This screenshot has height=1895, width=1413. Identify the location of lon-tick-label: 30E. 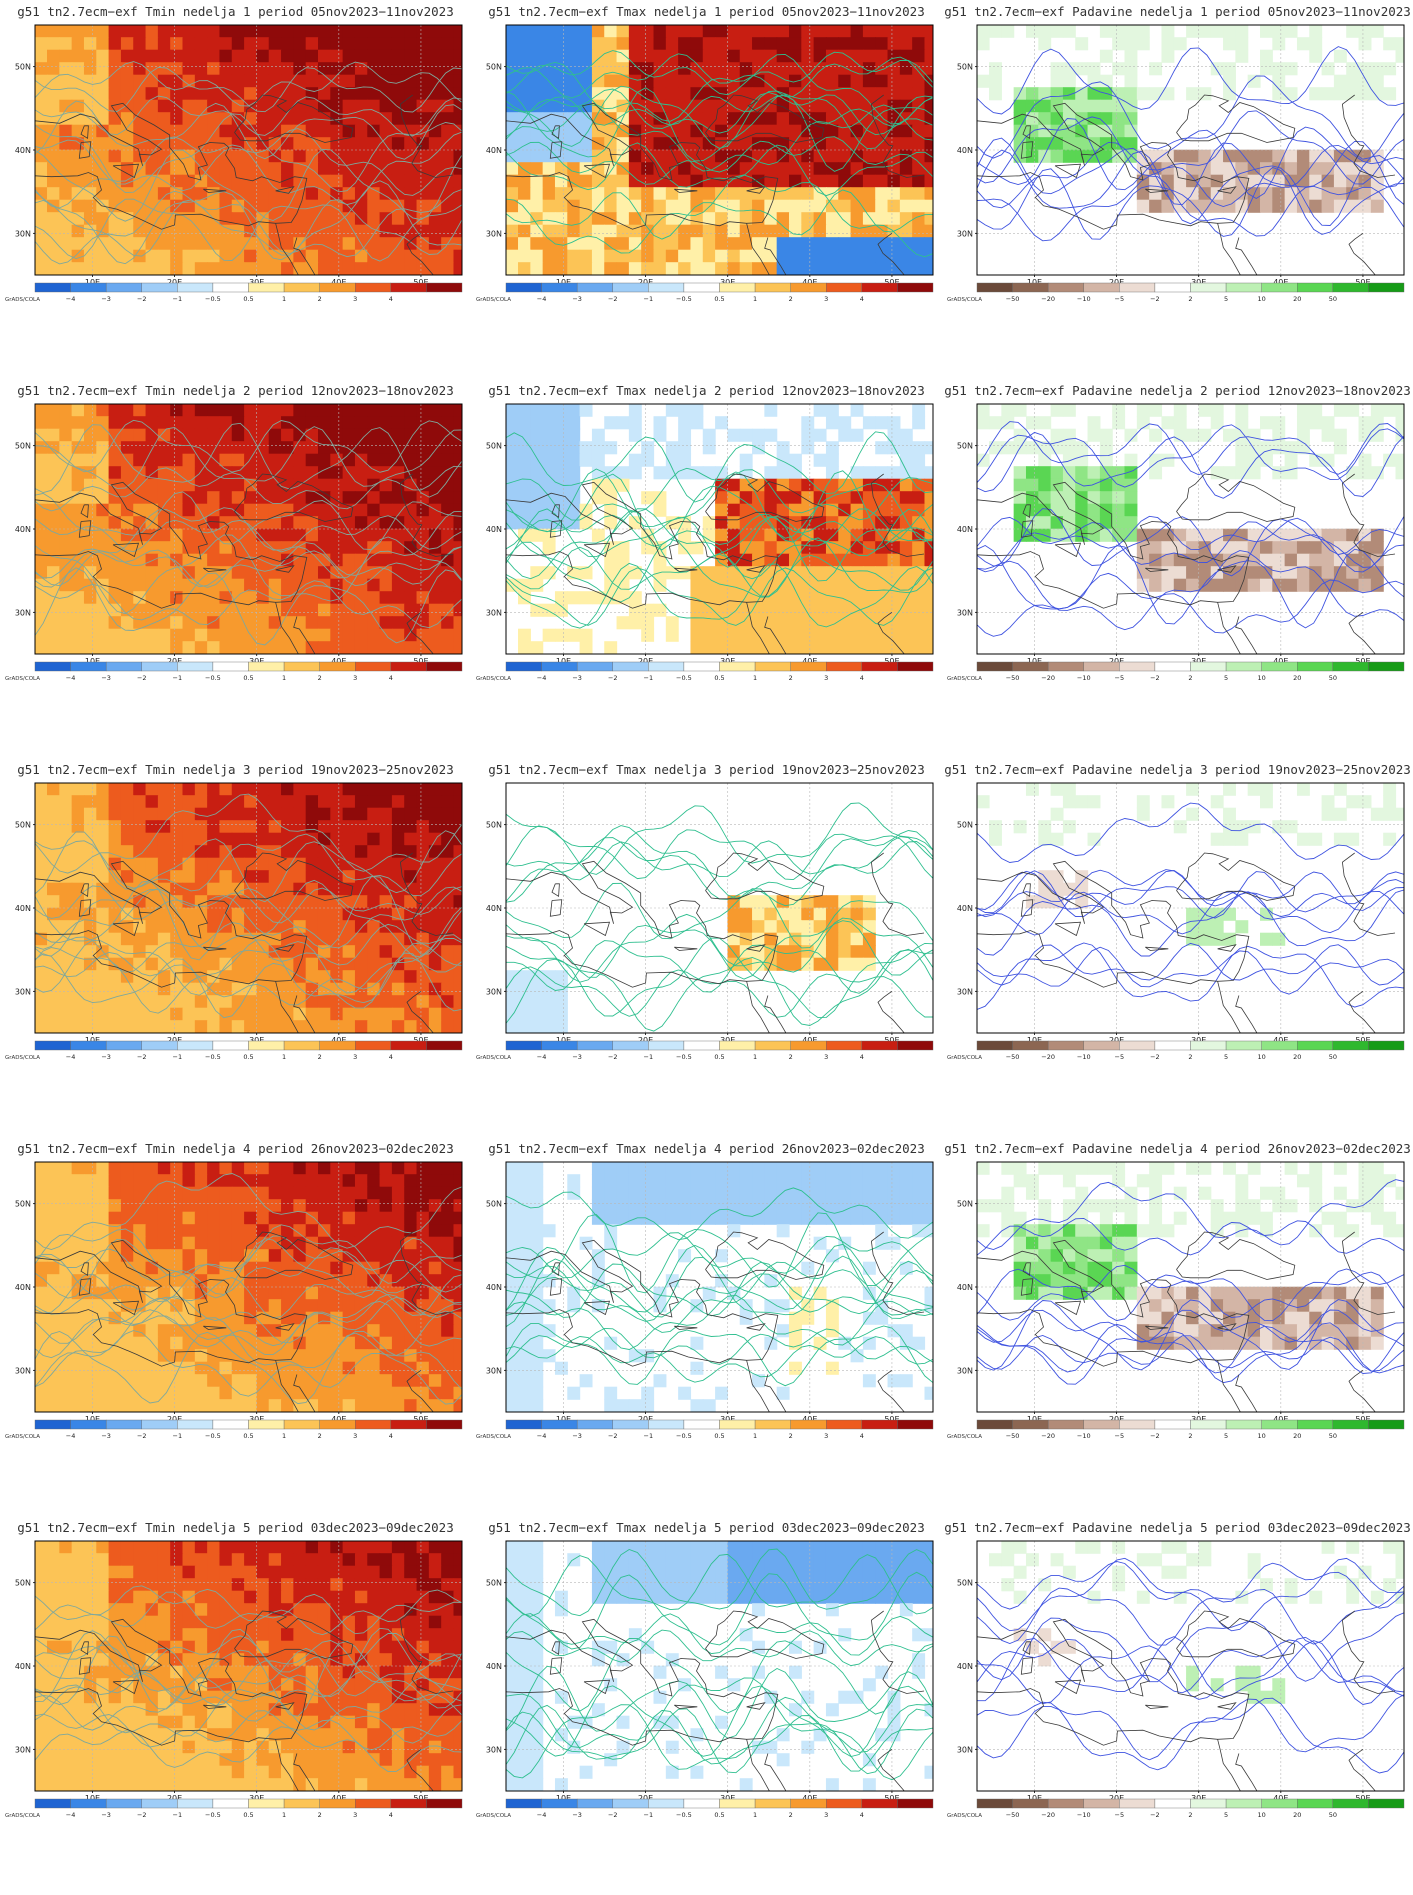
(1198, 1040).